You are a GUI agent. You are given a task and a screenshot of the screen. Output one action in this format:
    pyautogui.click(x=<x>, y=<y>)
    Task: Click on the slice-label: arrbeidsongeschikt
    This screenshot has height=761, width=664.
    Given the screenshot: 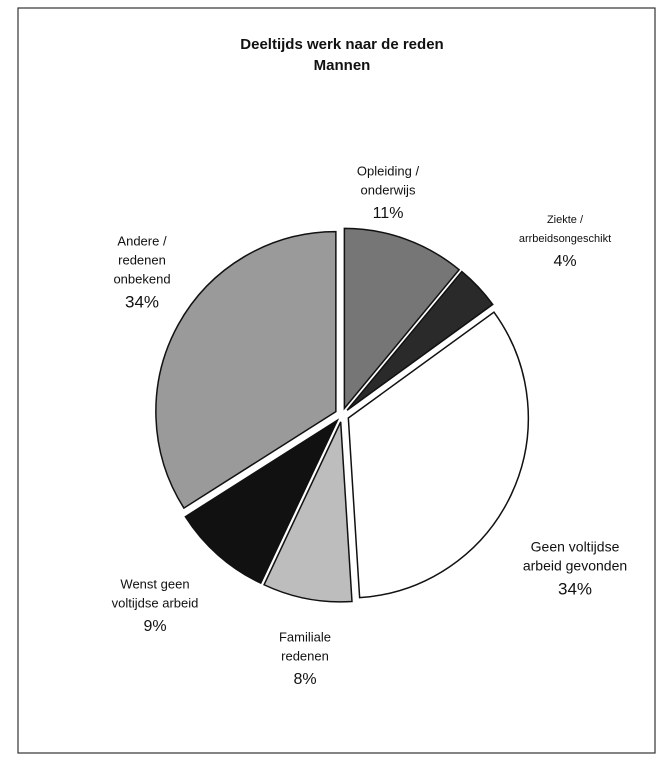 What is the action you would take?
    pyautogui.click(x=565, y=239)
    